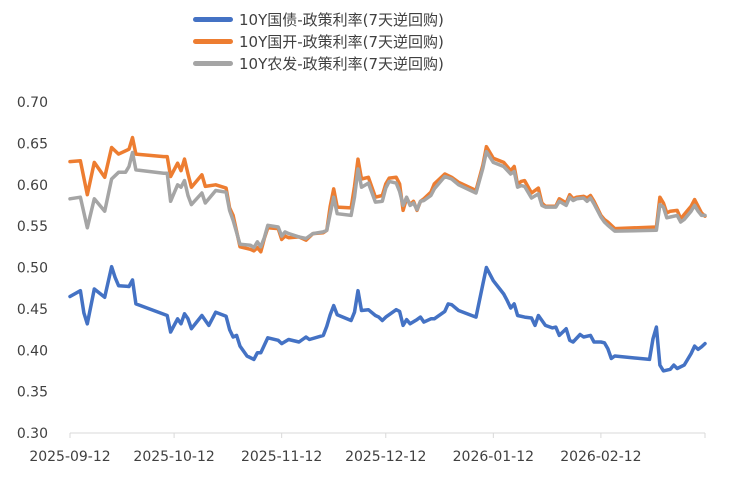  What do you see at coordinates (32, 434) in the screenshot?
I see `y-tick-label: 0.30` at bounding box center [32, 434].